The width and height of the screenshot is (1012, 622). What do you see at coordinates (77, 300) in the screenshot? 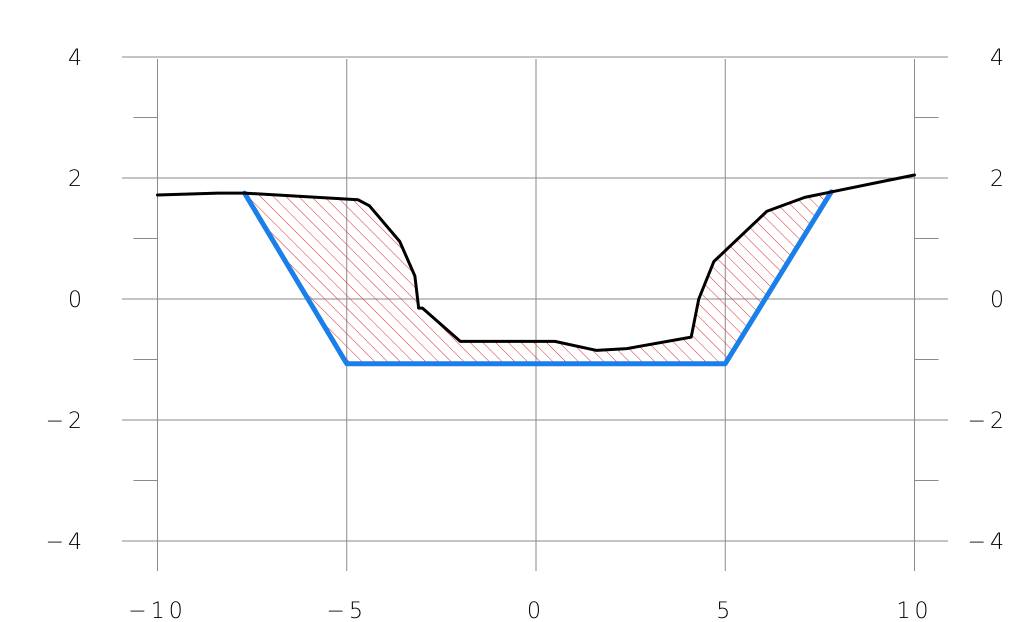
I see `y-tick-label-left: 0` at bounding box center [77, 300].